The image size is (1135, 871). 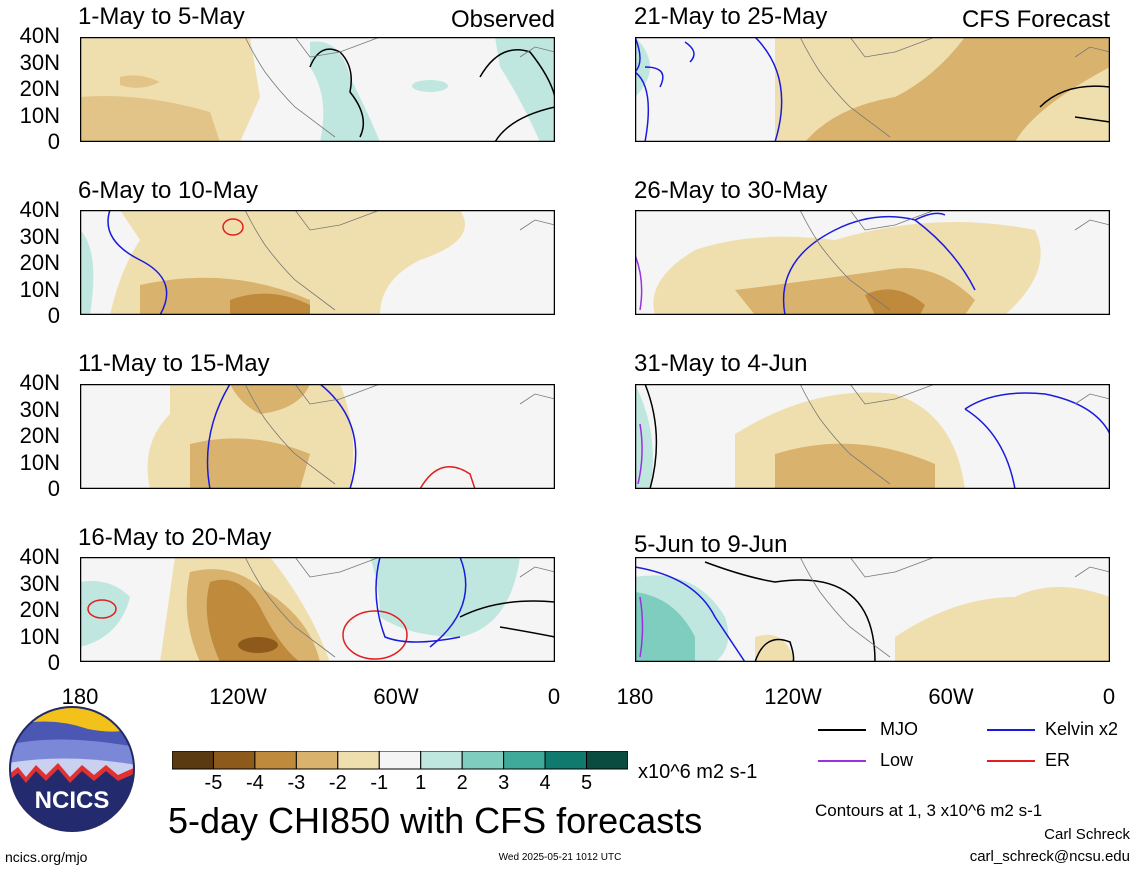 I want to click on contours-note: Contours at 1, 3 x10^6 m2 s-1, so click(x=929, y=810).